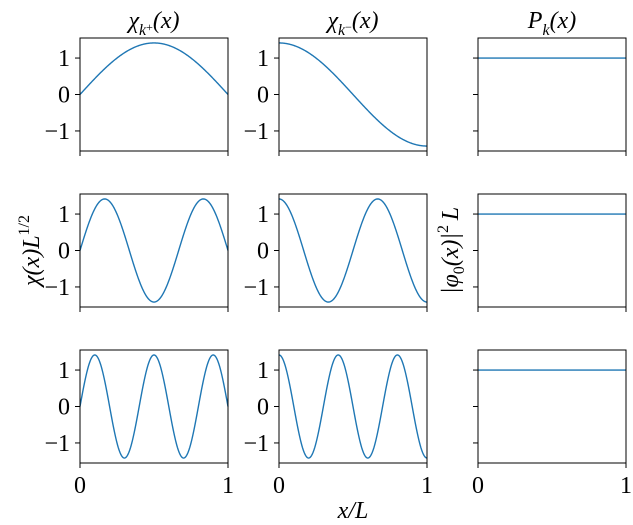  I want to click on series-line-chi_plus-k3, so click(154, 250).